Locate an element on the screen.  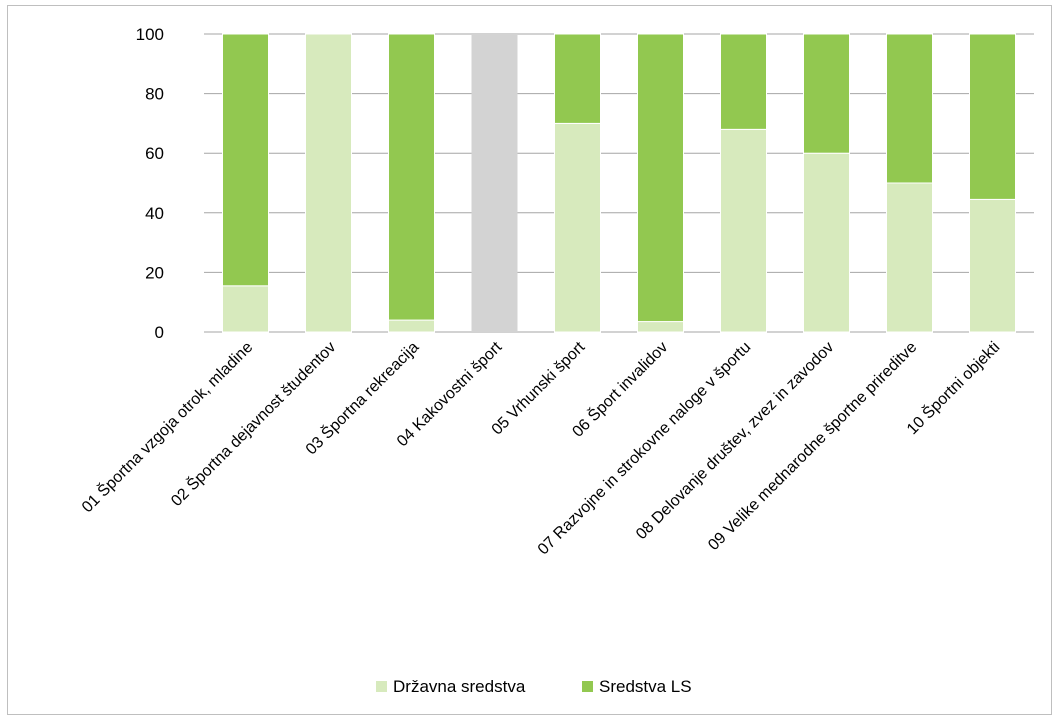
y-tick-label: 80 is located at coordinates (154, 94).